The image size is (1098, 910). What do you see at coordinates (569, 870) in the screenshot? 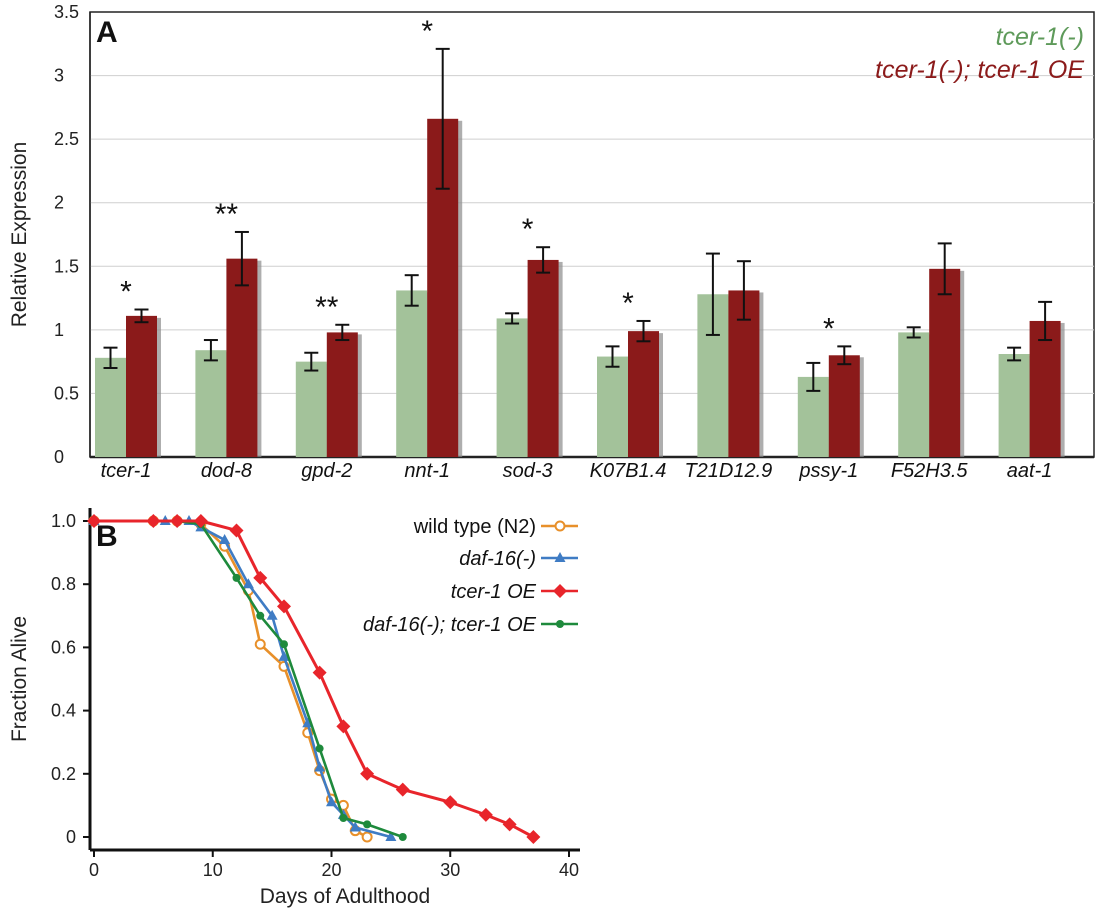
I see `x-tick-label: 40` at bounding box center [569, 870].